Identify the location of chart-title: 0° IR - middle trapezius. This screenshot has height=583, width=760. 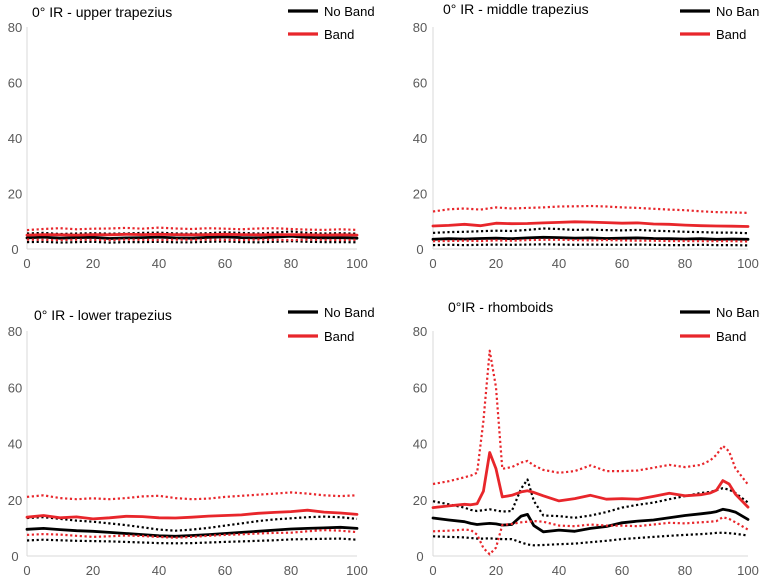
(516, 9).